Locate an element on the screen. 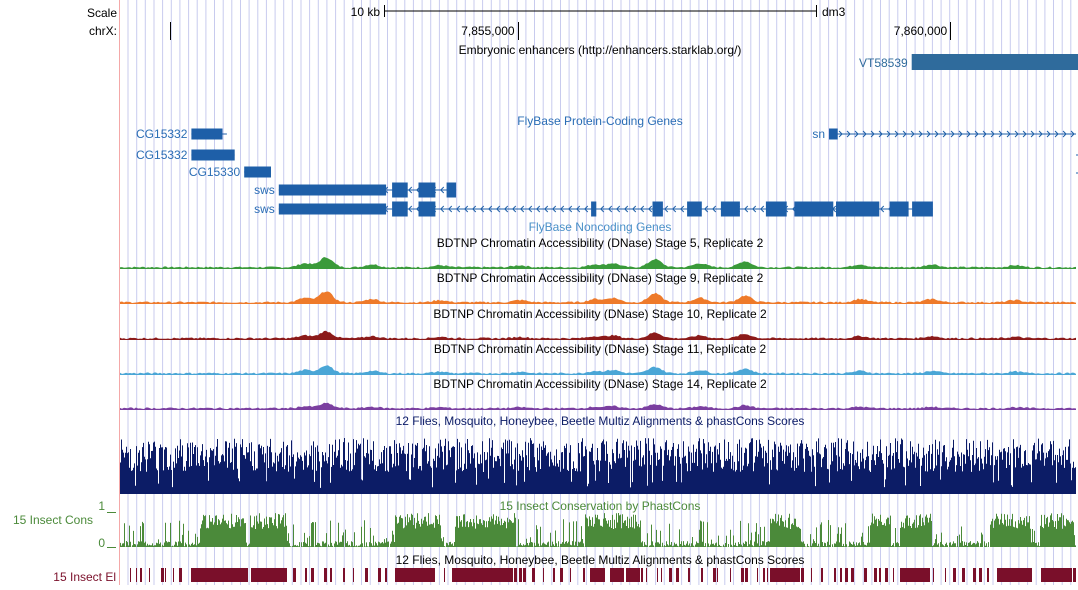 The image size is (1078, 590). gene-label: sws is located at coordinates (264, 190).